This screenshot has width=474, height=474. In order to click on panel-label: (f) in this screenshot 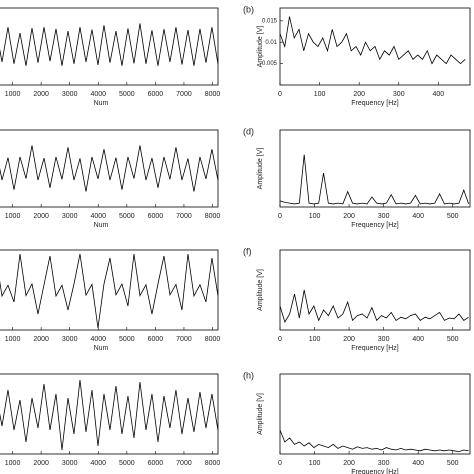, I will do `click(247, 251)`.